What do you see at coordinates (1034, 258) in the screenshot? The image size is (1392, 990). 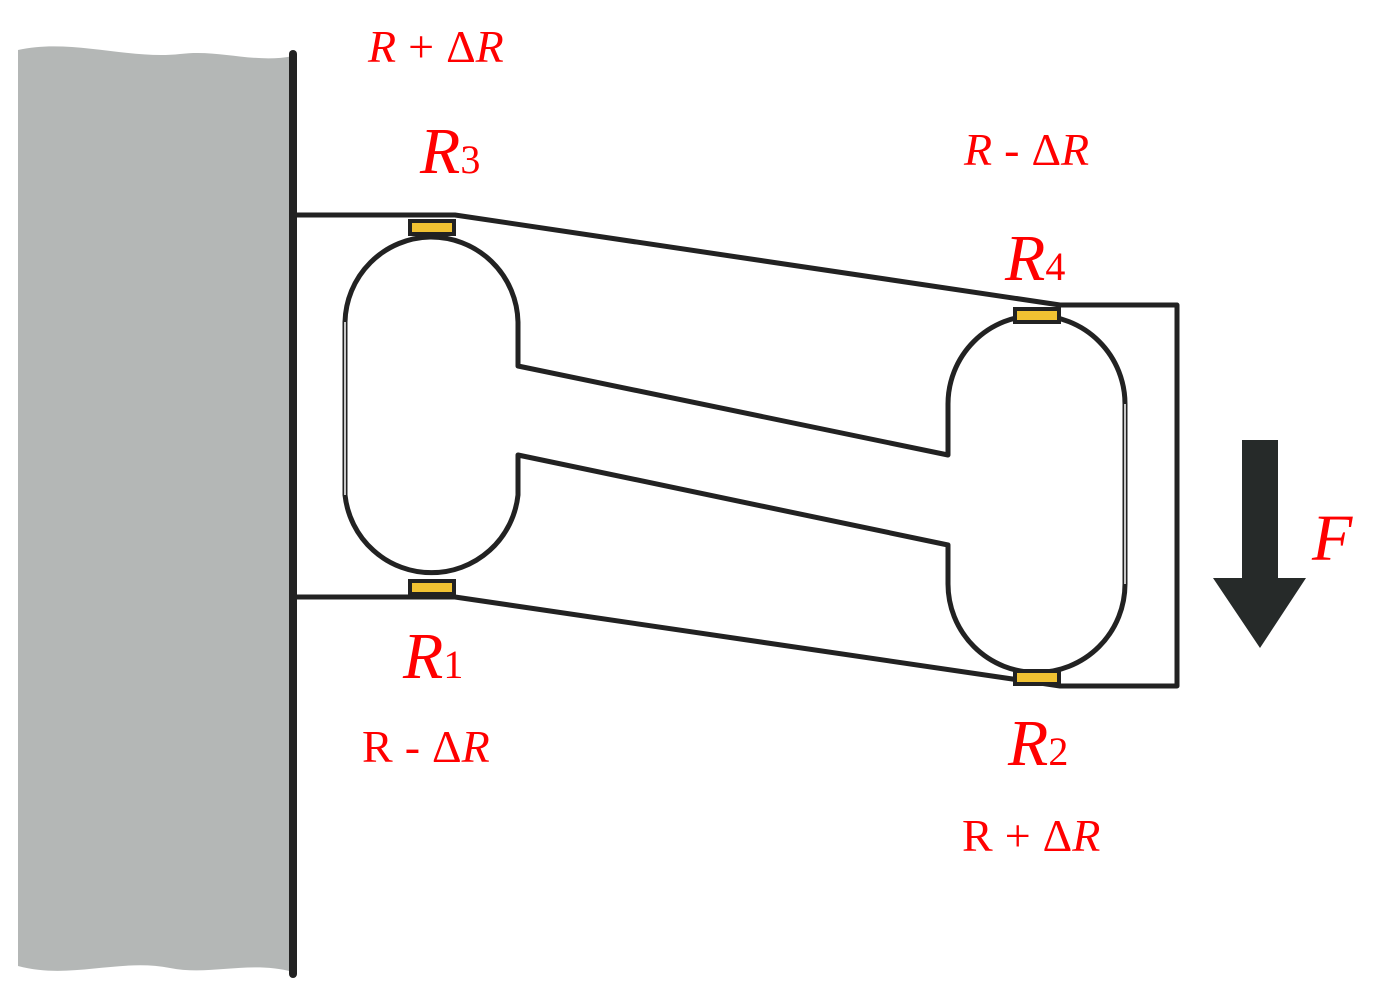 I see `label-r4: R4` at bounding box center [1034, 258].